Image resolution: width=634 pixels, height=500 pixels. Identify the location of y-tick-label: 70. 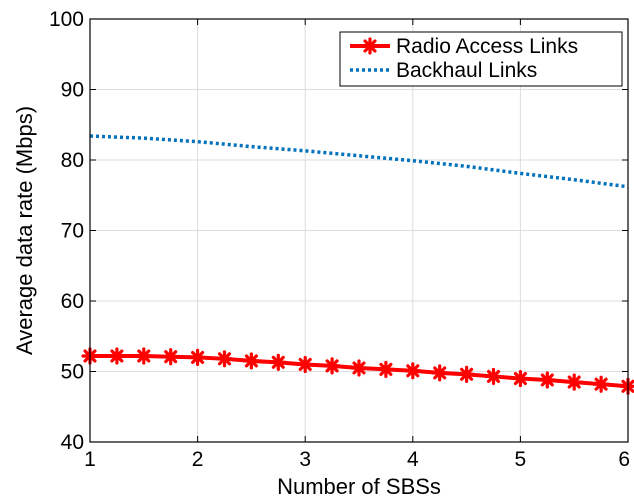
(72, 231).